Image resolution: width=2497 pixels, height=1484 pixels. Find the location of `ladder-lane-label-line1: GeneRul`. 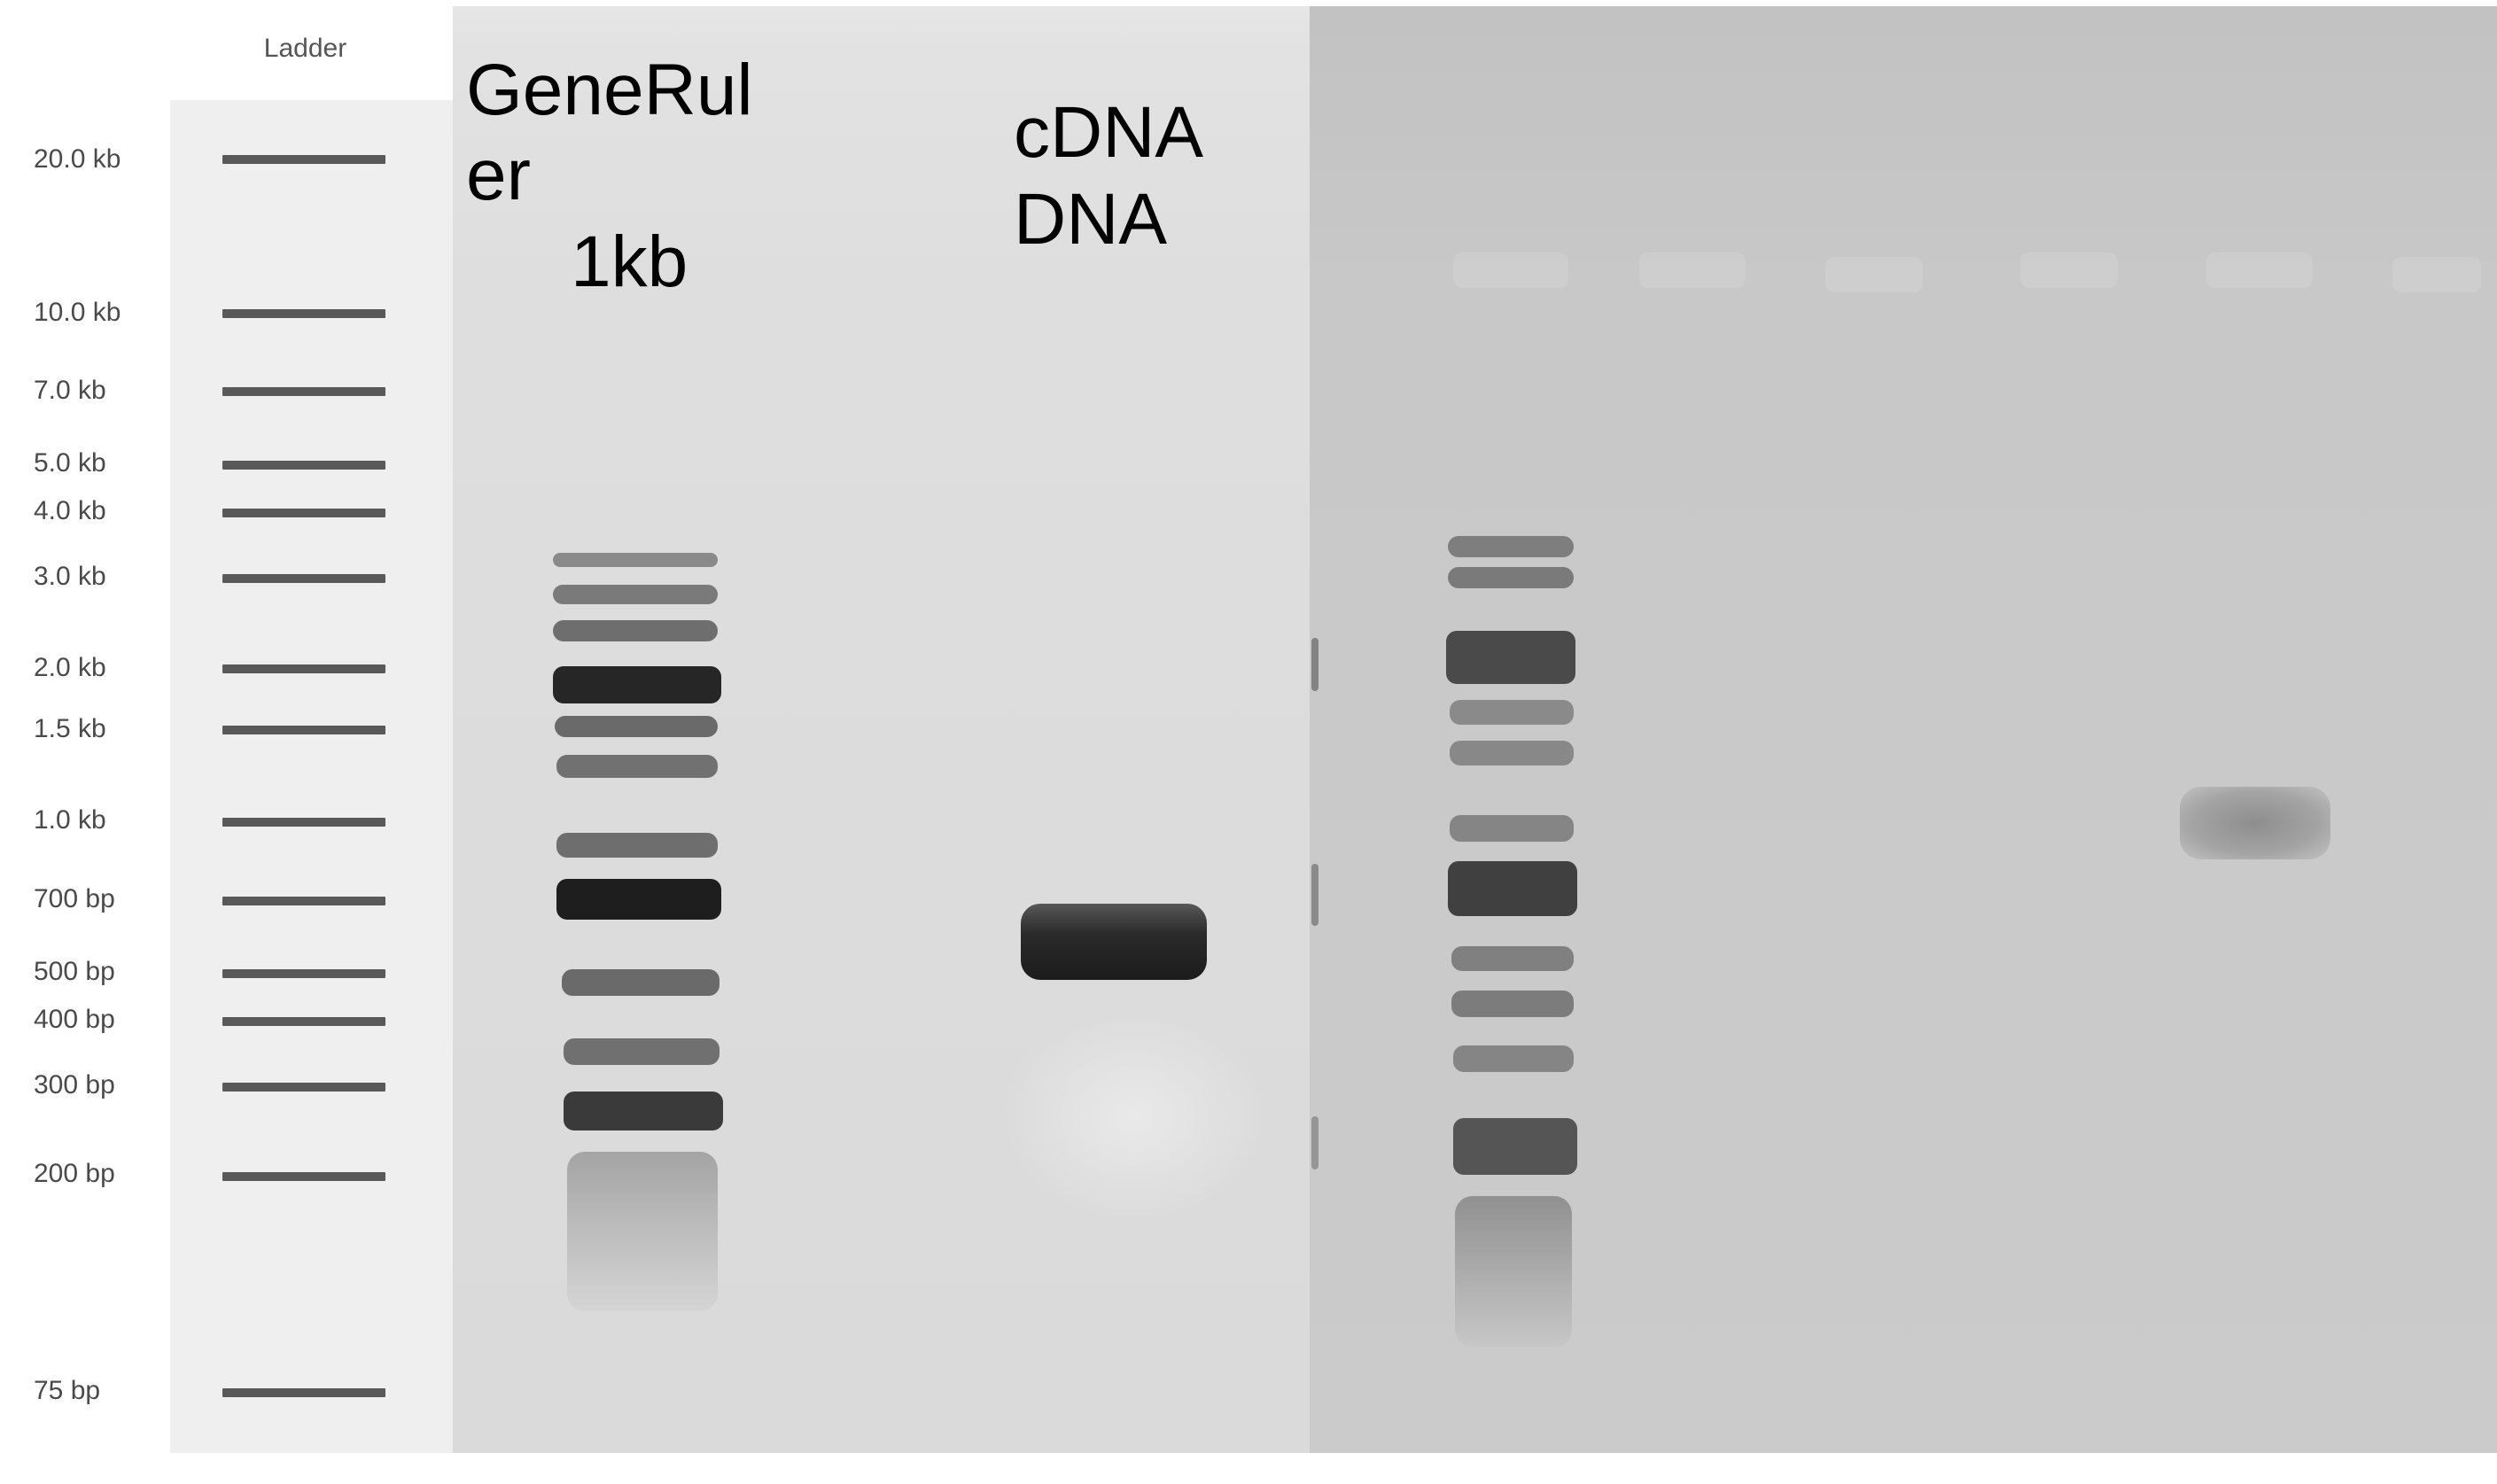

ladder-lane-label-line1: GeneRul is located at coordinates (609, 90).